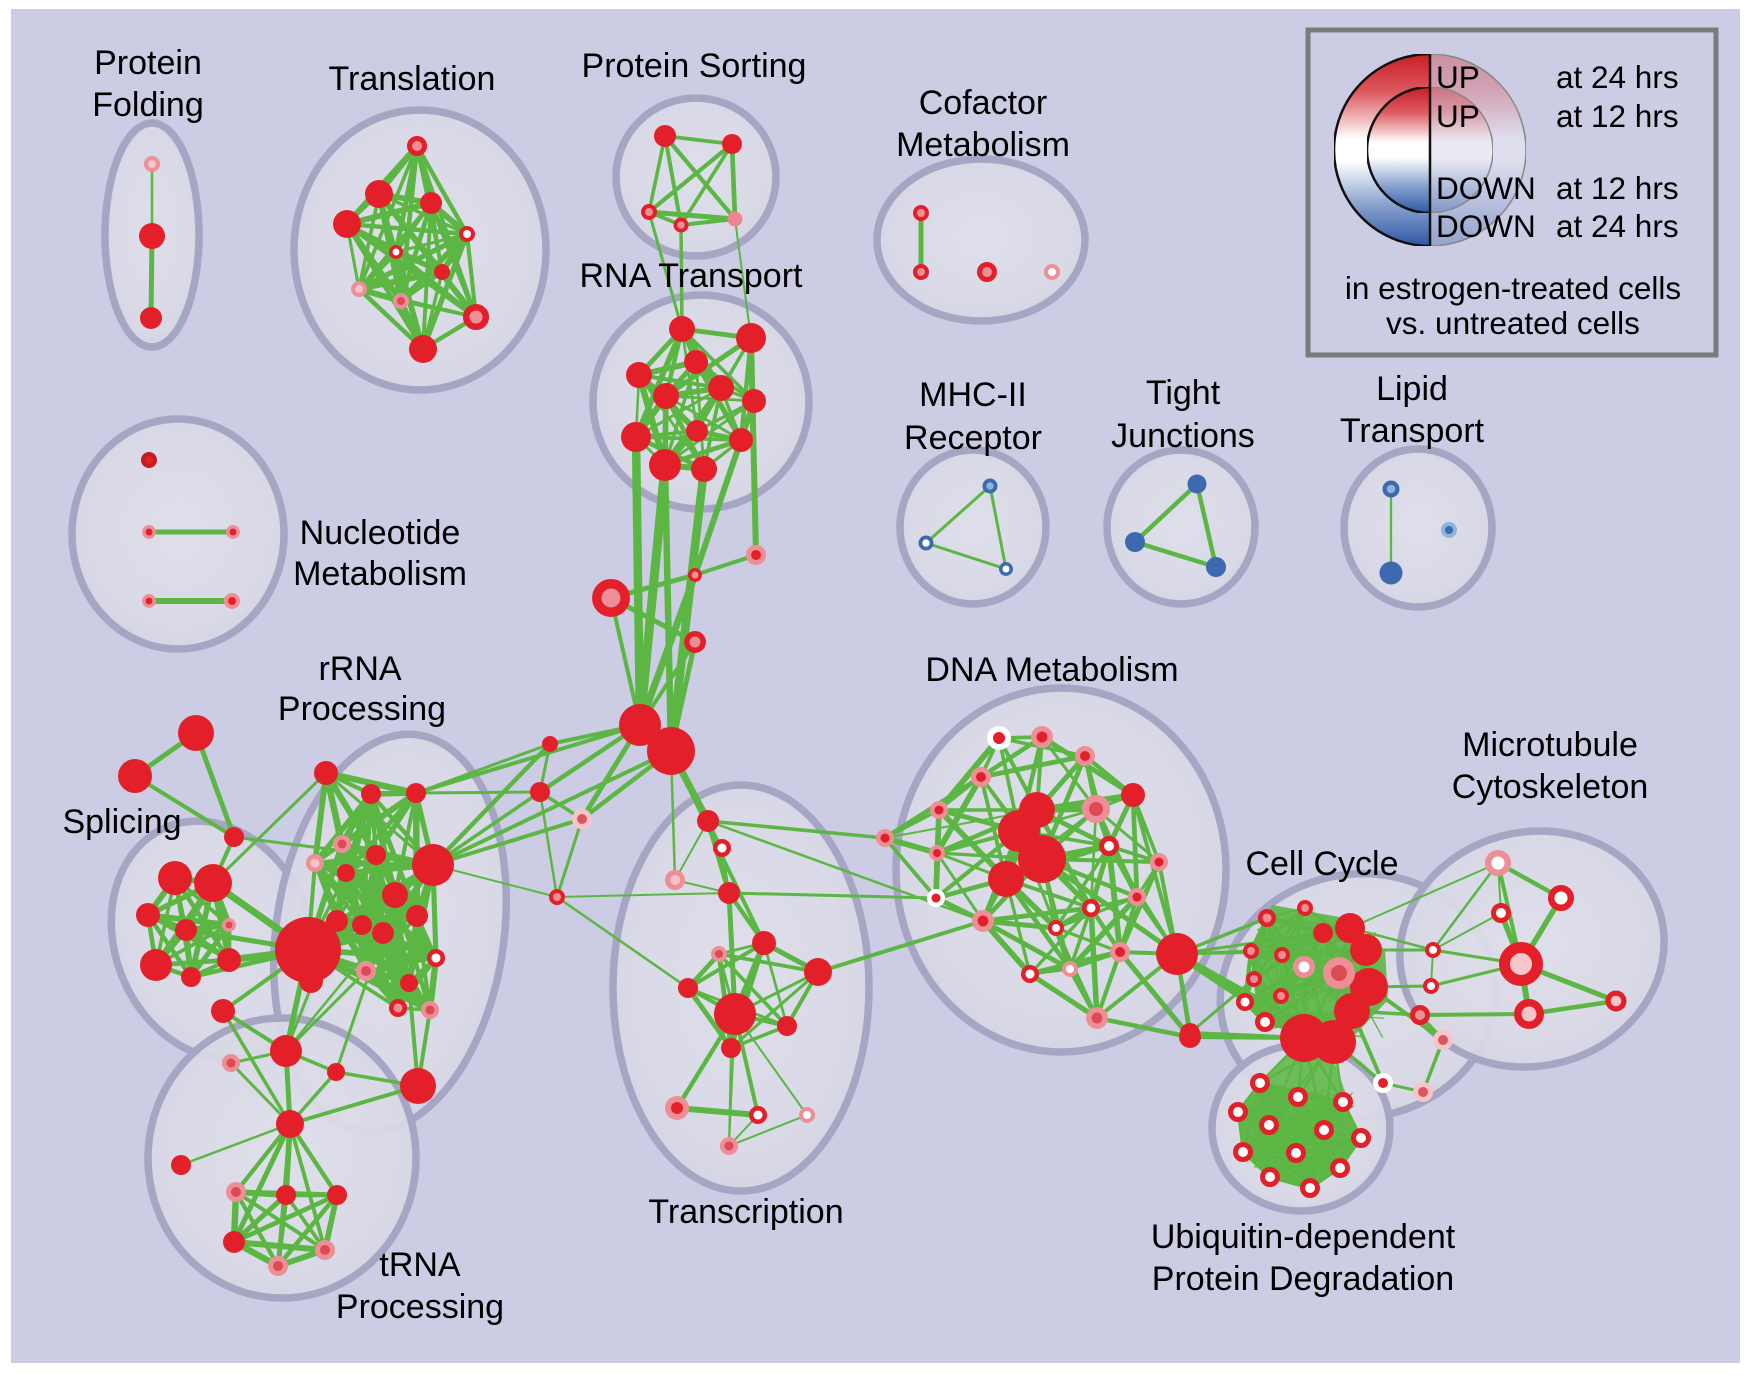 The image size is (1750, 1376). Describe the element at coordinates (1412, 389) in the screenshot. I see `svg-text: Lipid` at that location.